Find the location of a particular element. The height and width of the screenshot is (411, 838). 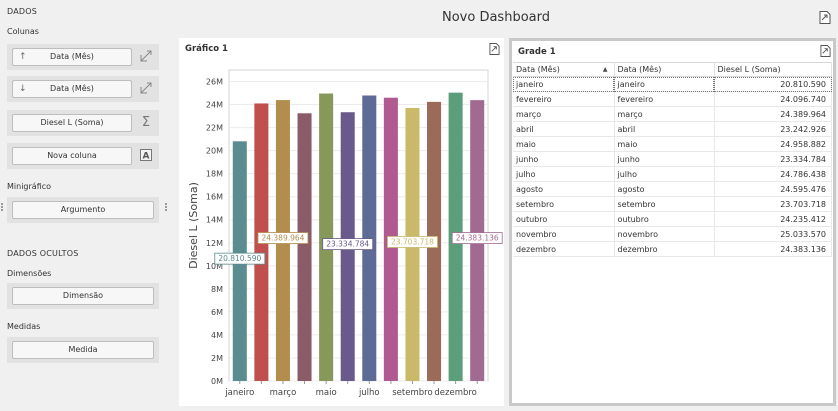

new-column-button: Nova coluna is located at coordinates (72, 156).